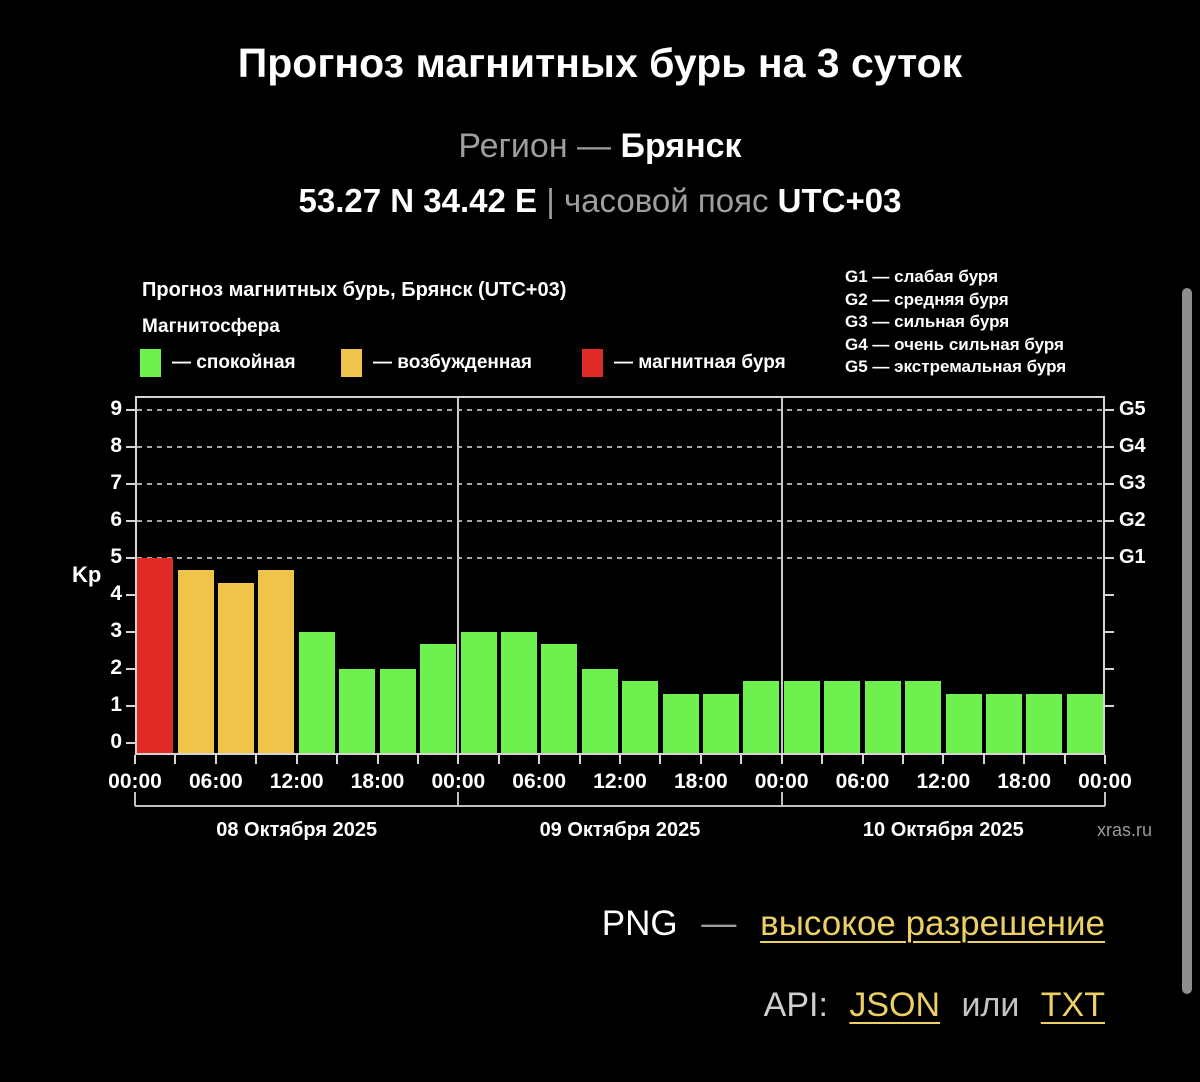  Describe the element at coordinates (620, 806) in the screenshot. I see `date-bracket` at that location.